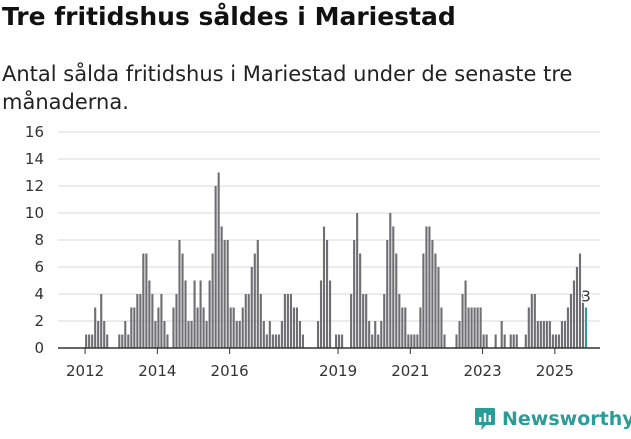 The height and width of the screenshot is (439, 631). Describe the element at coordinates (157, 371) in the screenshot. I see `x-tick-label: 2014` at that location.